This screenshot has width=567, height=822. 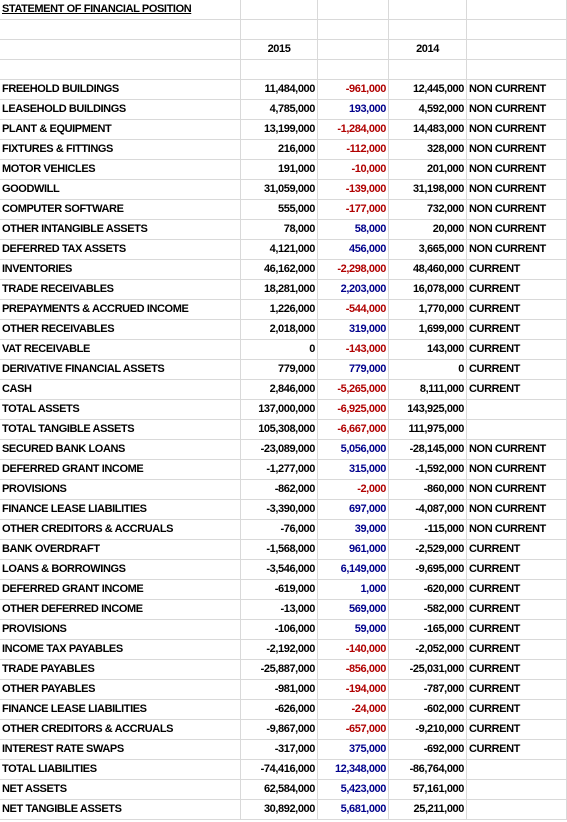 I want to click on value-2014: 143,925,000, so click(x=428, y=410).